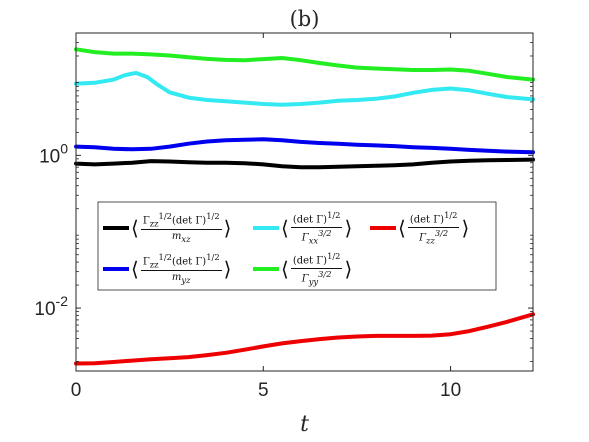 The image size is (589, 442). I want to click on x-tick-label: 5, so click(263, 390).